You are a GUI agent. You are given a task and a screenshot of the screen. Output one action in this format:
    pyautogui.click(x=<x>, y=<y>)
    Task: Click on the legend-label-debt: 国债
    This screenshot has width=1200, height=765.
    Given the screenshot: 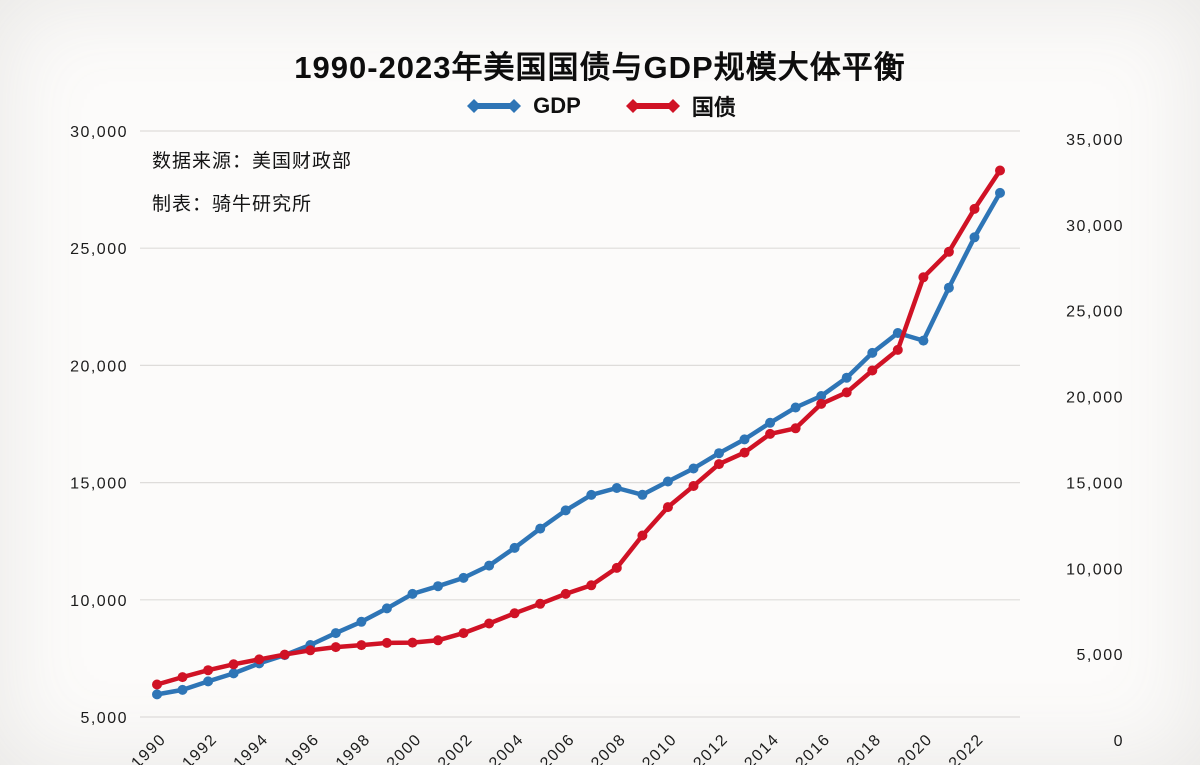 What is the action you would take?
    pyautogui.click(x=713, y=107)
    